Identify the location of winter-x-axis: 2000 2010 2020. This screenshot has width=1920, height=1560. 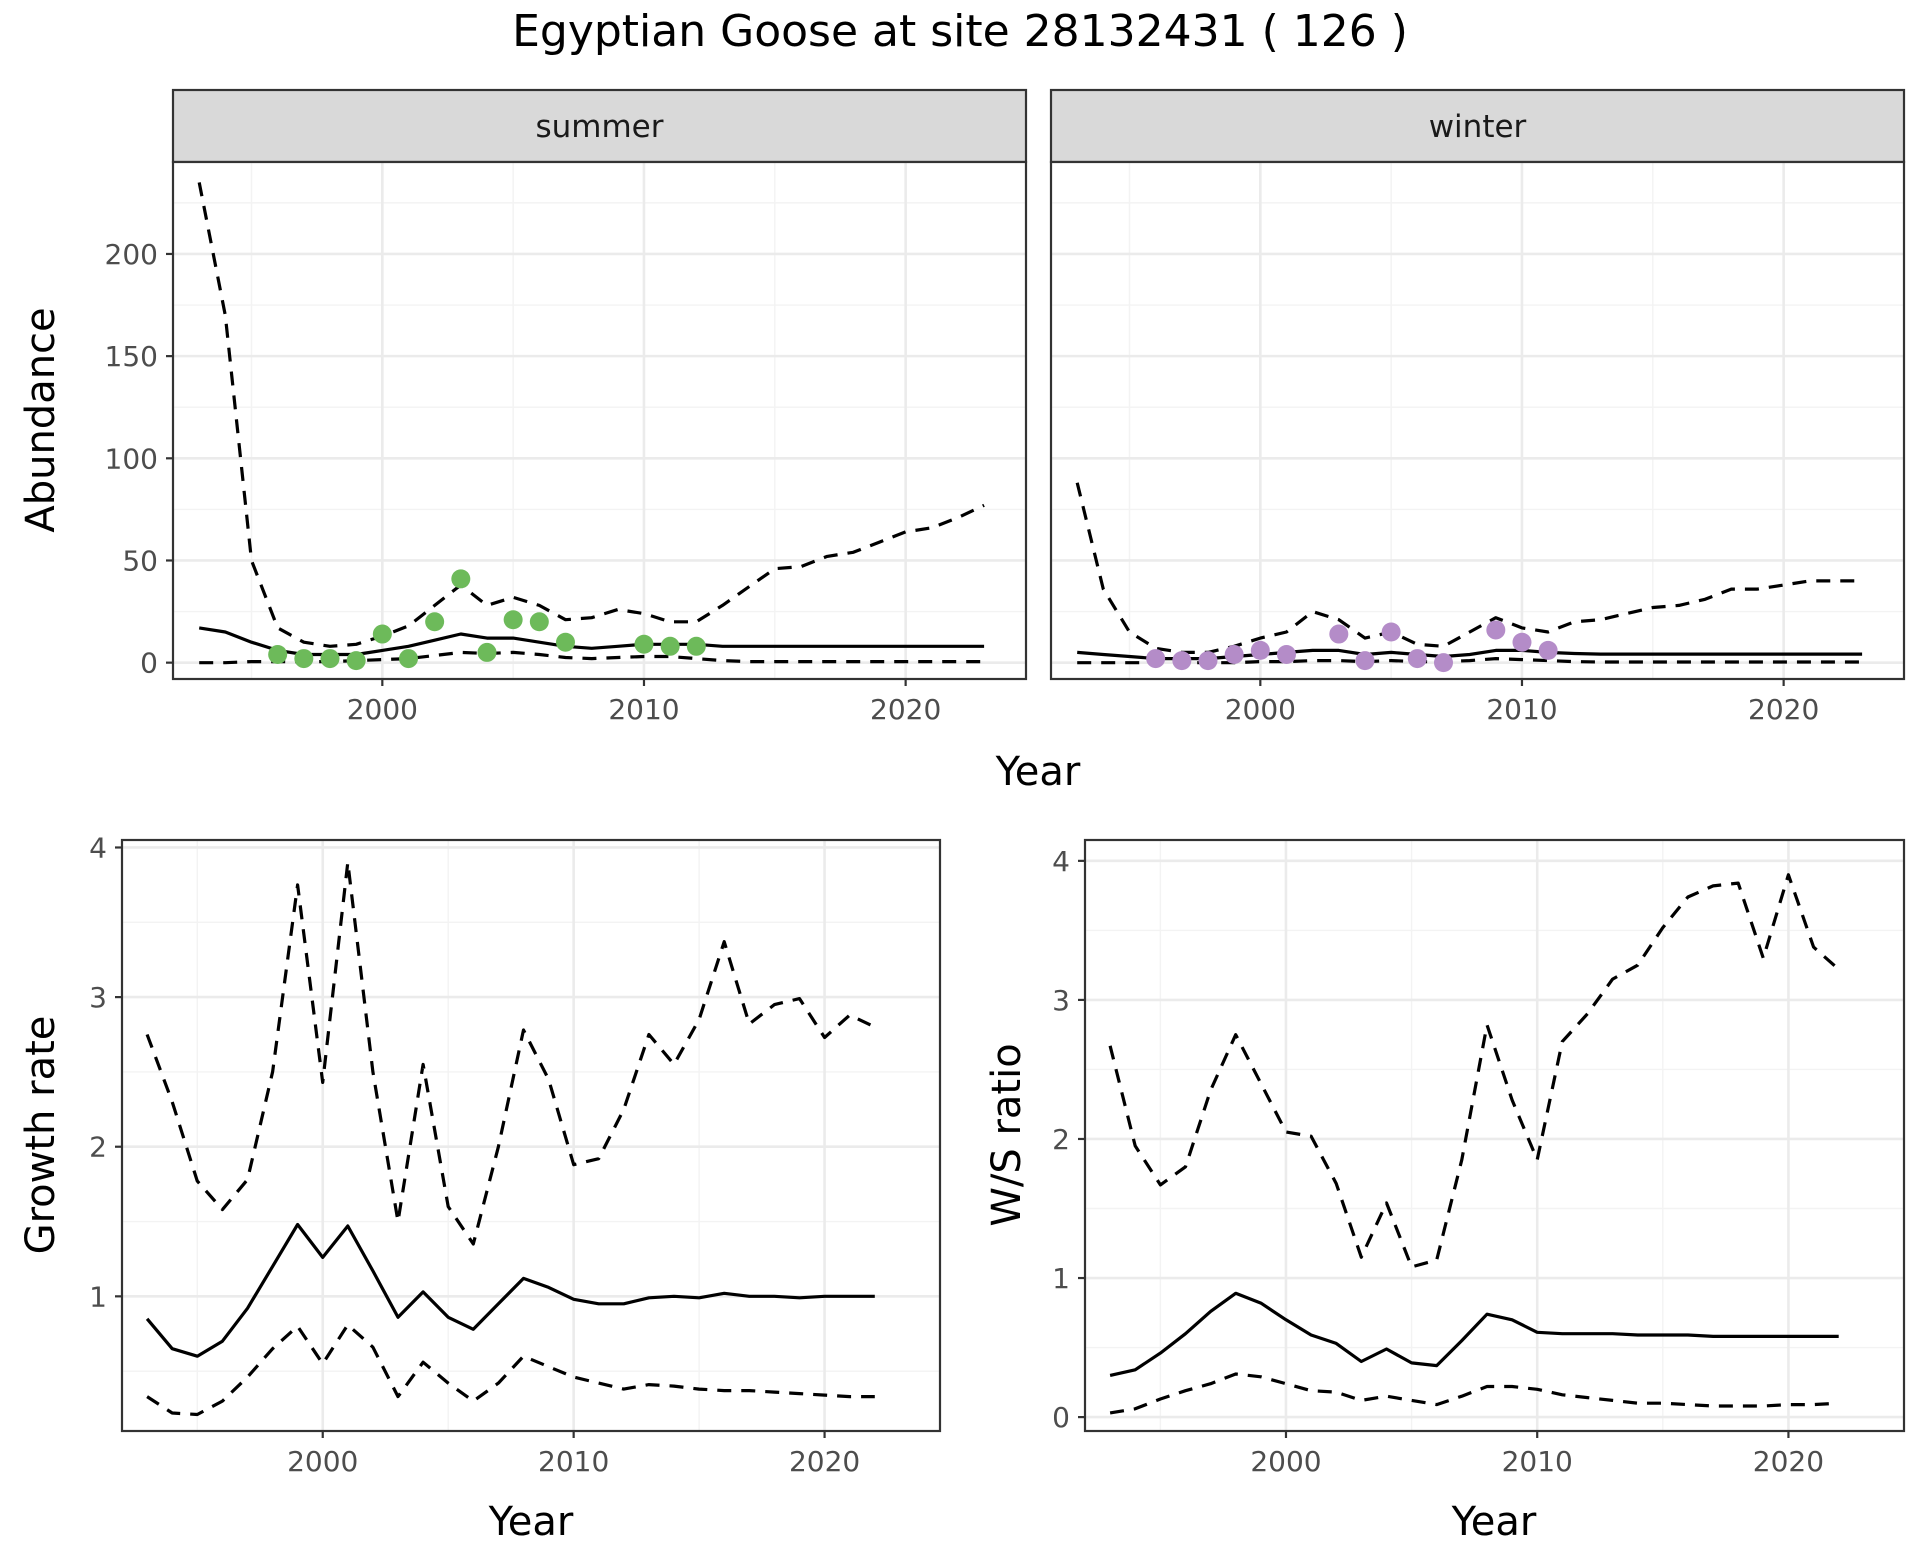
(1522, 702).